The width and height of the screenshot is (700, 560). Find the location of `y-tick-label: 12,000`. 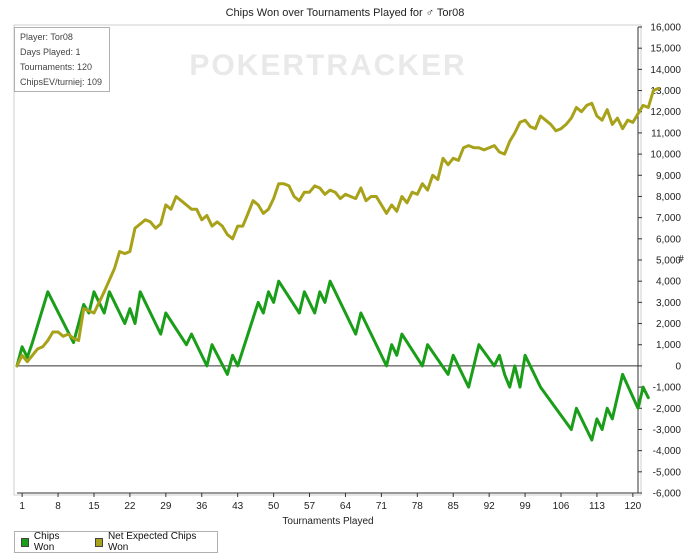

y-tick-label: 12,000 is located at coordinates (665, 112).